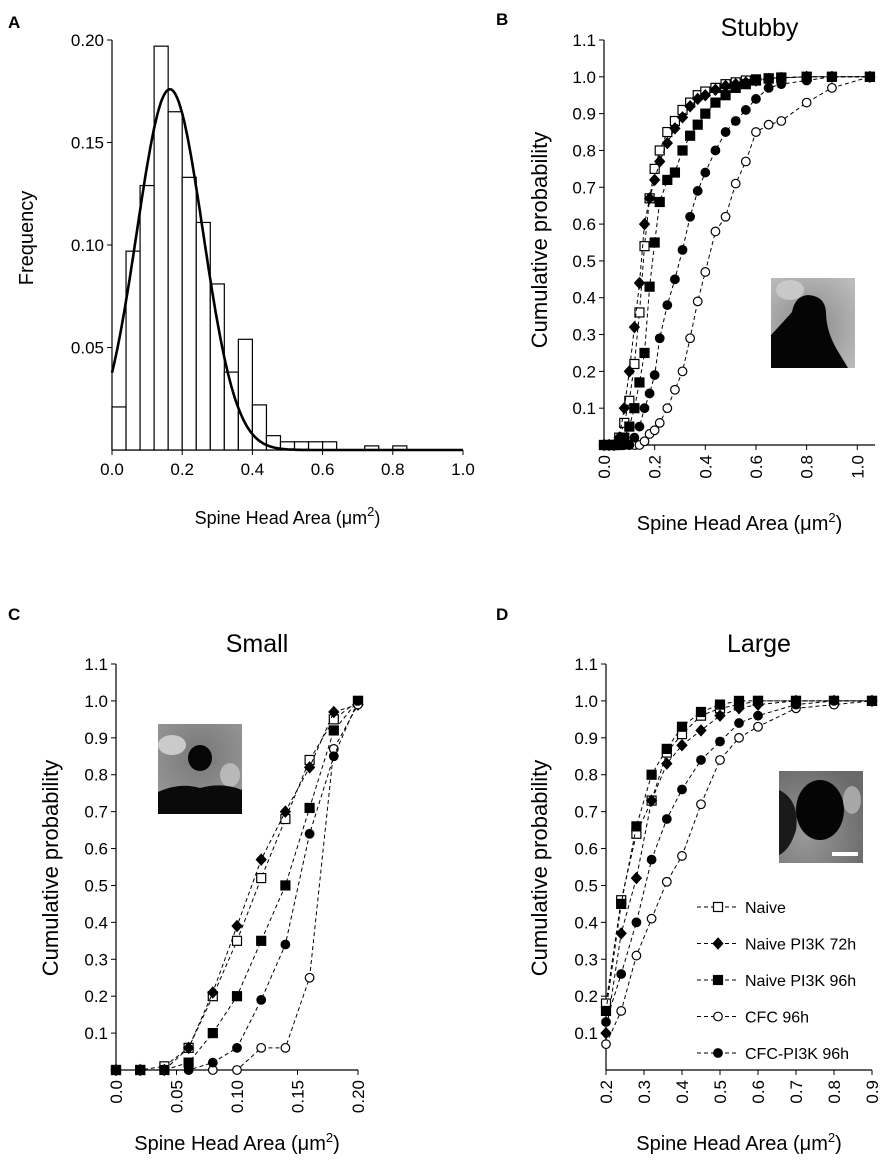 This screenshot has height=1169, width=892. I want to click on panel-c-chart-title: Small, so click(257, 644).